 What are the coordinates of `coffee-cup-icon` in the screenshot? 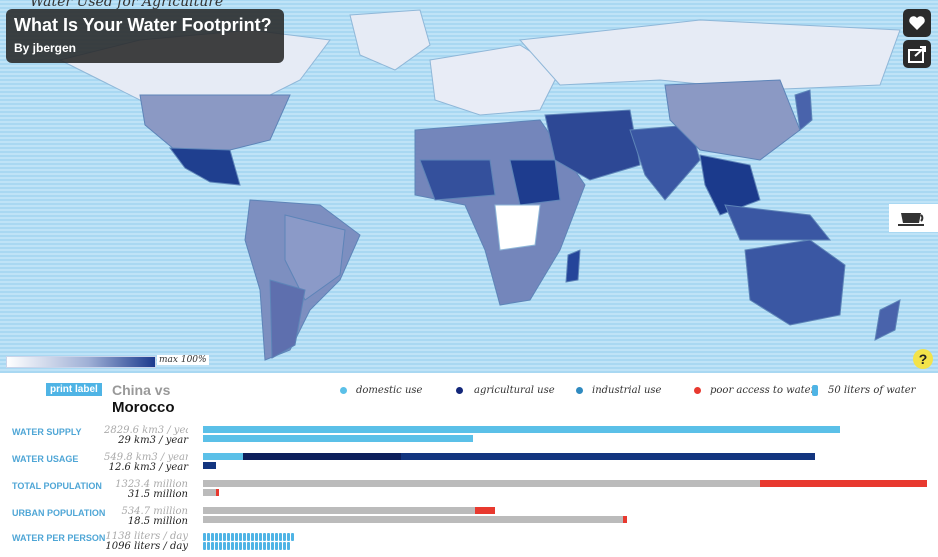 It's located at (911, 219).